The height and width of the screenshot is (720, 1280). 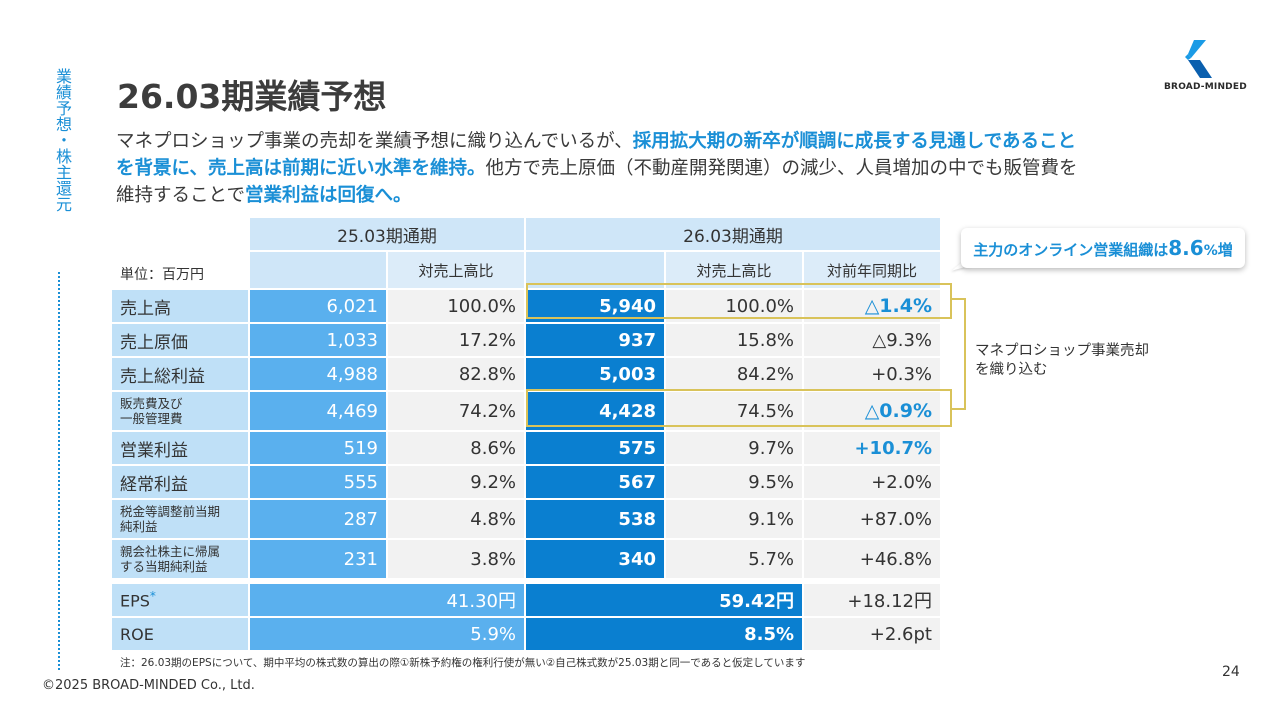 I want to click on roe-yoy: +2.6pt, so click(x=872, y=634).